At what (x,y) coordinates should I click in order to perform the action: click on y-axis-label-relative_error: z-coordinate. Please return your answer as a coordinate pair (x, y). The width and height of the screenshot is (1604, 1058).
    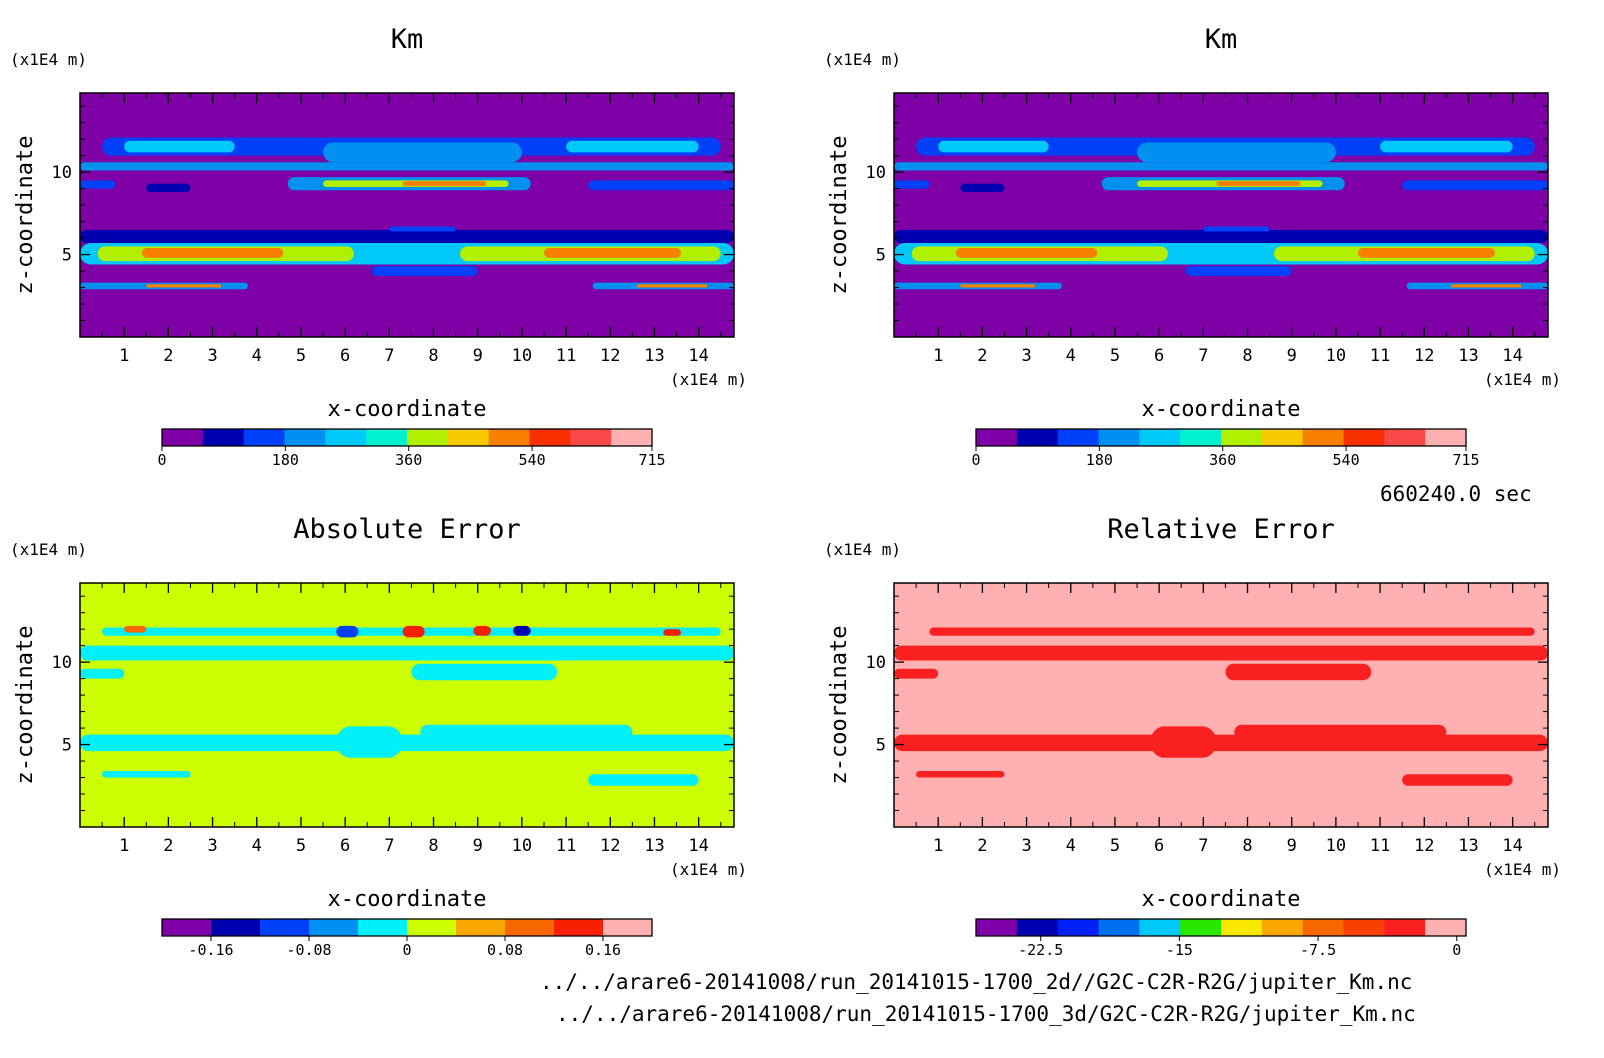
    Looking at the image, I should click on (839, 705).